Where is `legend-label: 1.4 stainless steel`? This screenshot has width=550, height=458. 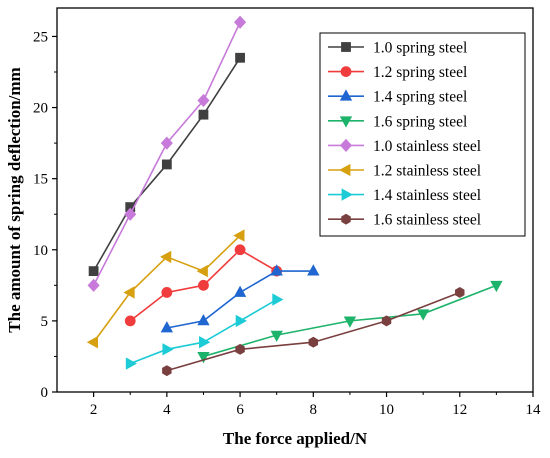 legend-label: 1.4 stainless steel is located at coordinates (427, 195).